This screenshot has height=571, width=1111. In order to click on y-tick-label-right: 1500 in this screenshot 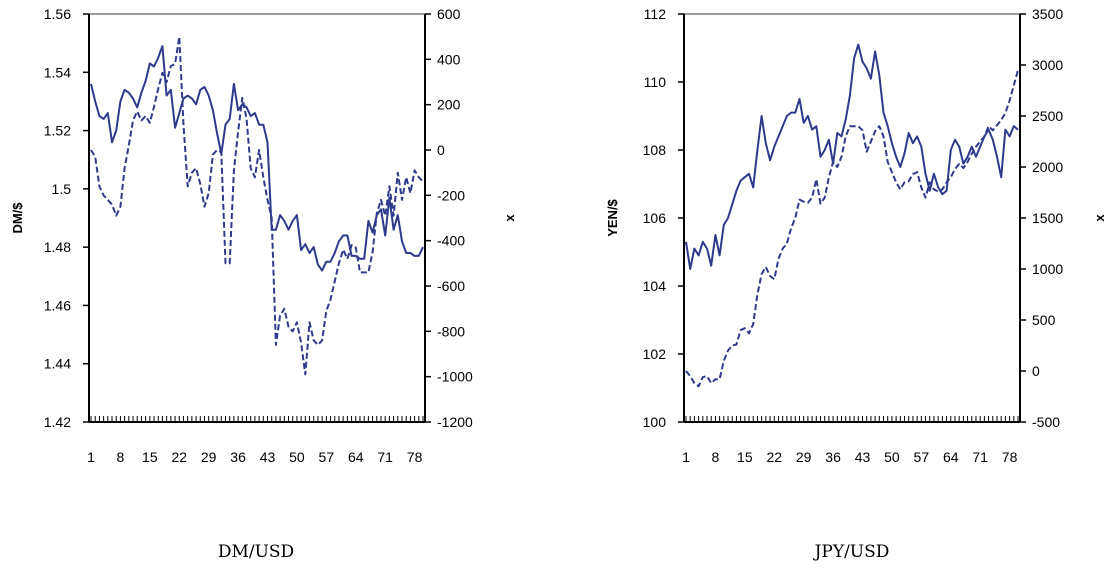, I will do `click(1047, 218)`.